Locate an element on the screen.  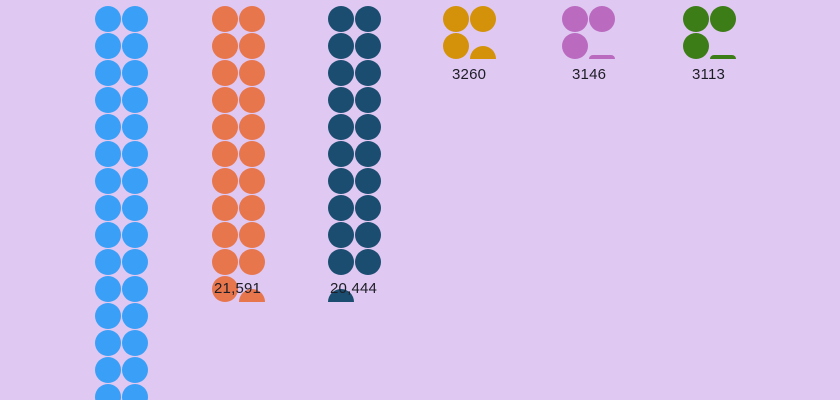
orchid-column is located at coordinates (588, 33).